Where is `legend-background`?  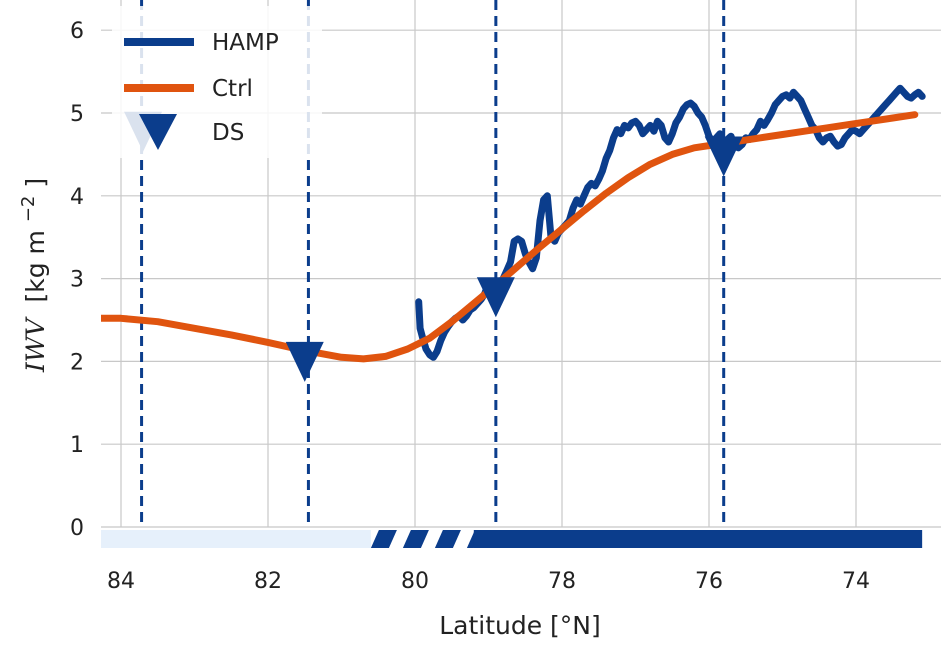
legend-background is located at coordinates (217, 82).